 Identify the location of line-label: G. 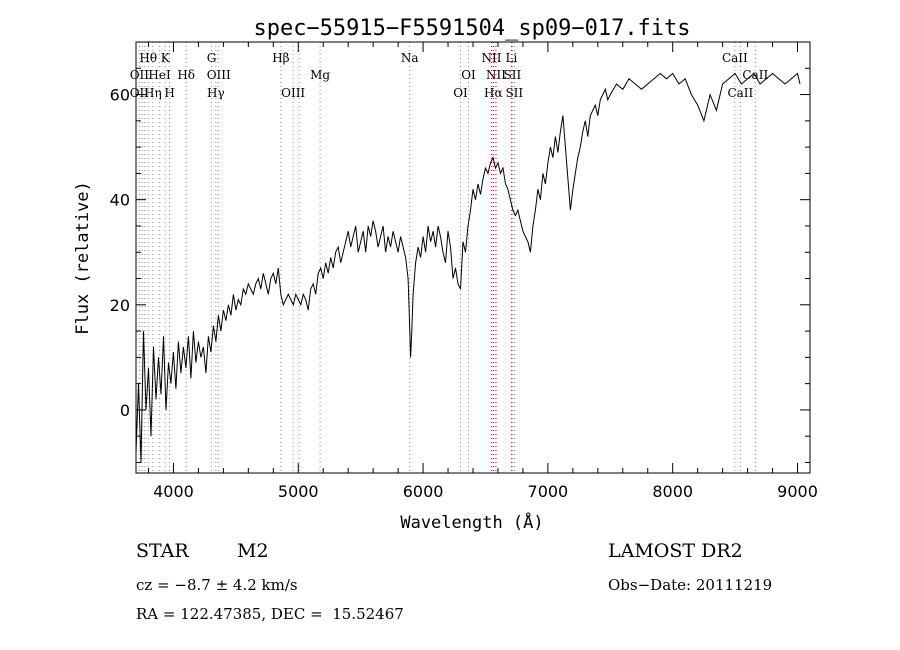
(212, 58).